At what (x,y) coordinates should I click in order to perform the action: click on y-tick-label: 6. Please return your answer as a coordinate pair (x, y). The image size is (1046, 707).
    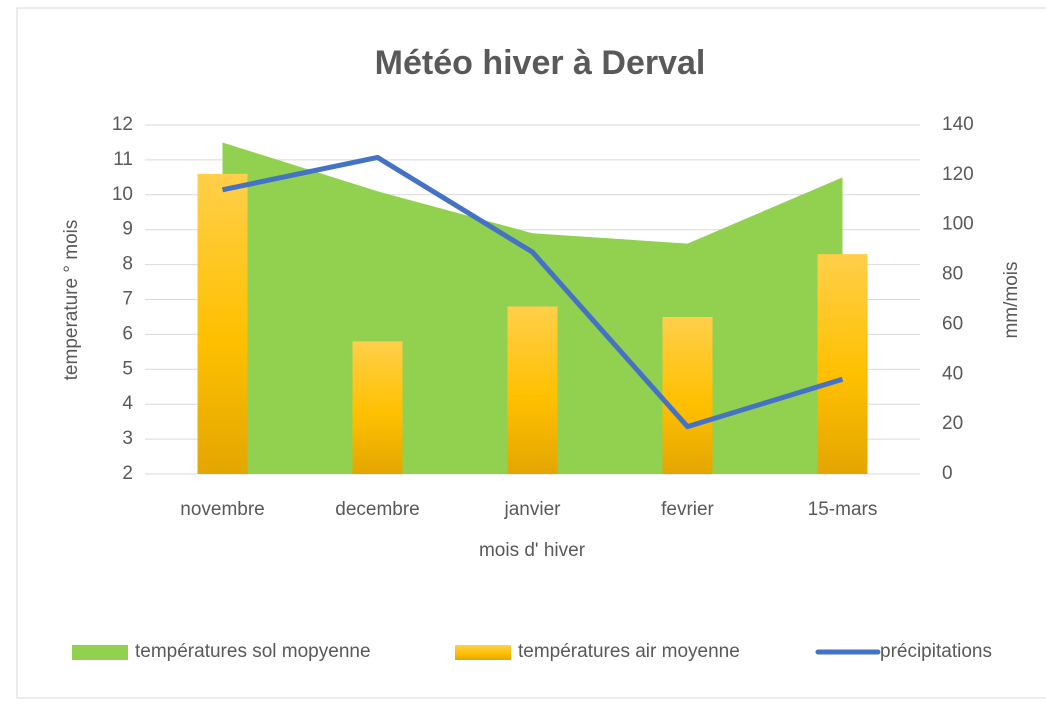
    Looking at the image, I should click on (127, 333).